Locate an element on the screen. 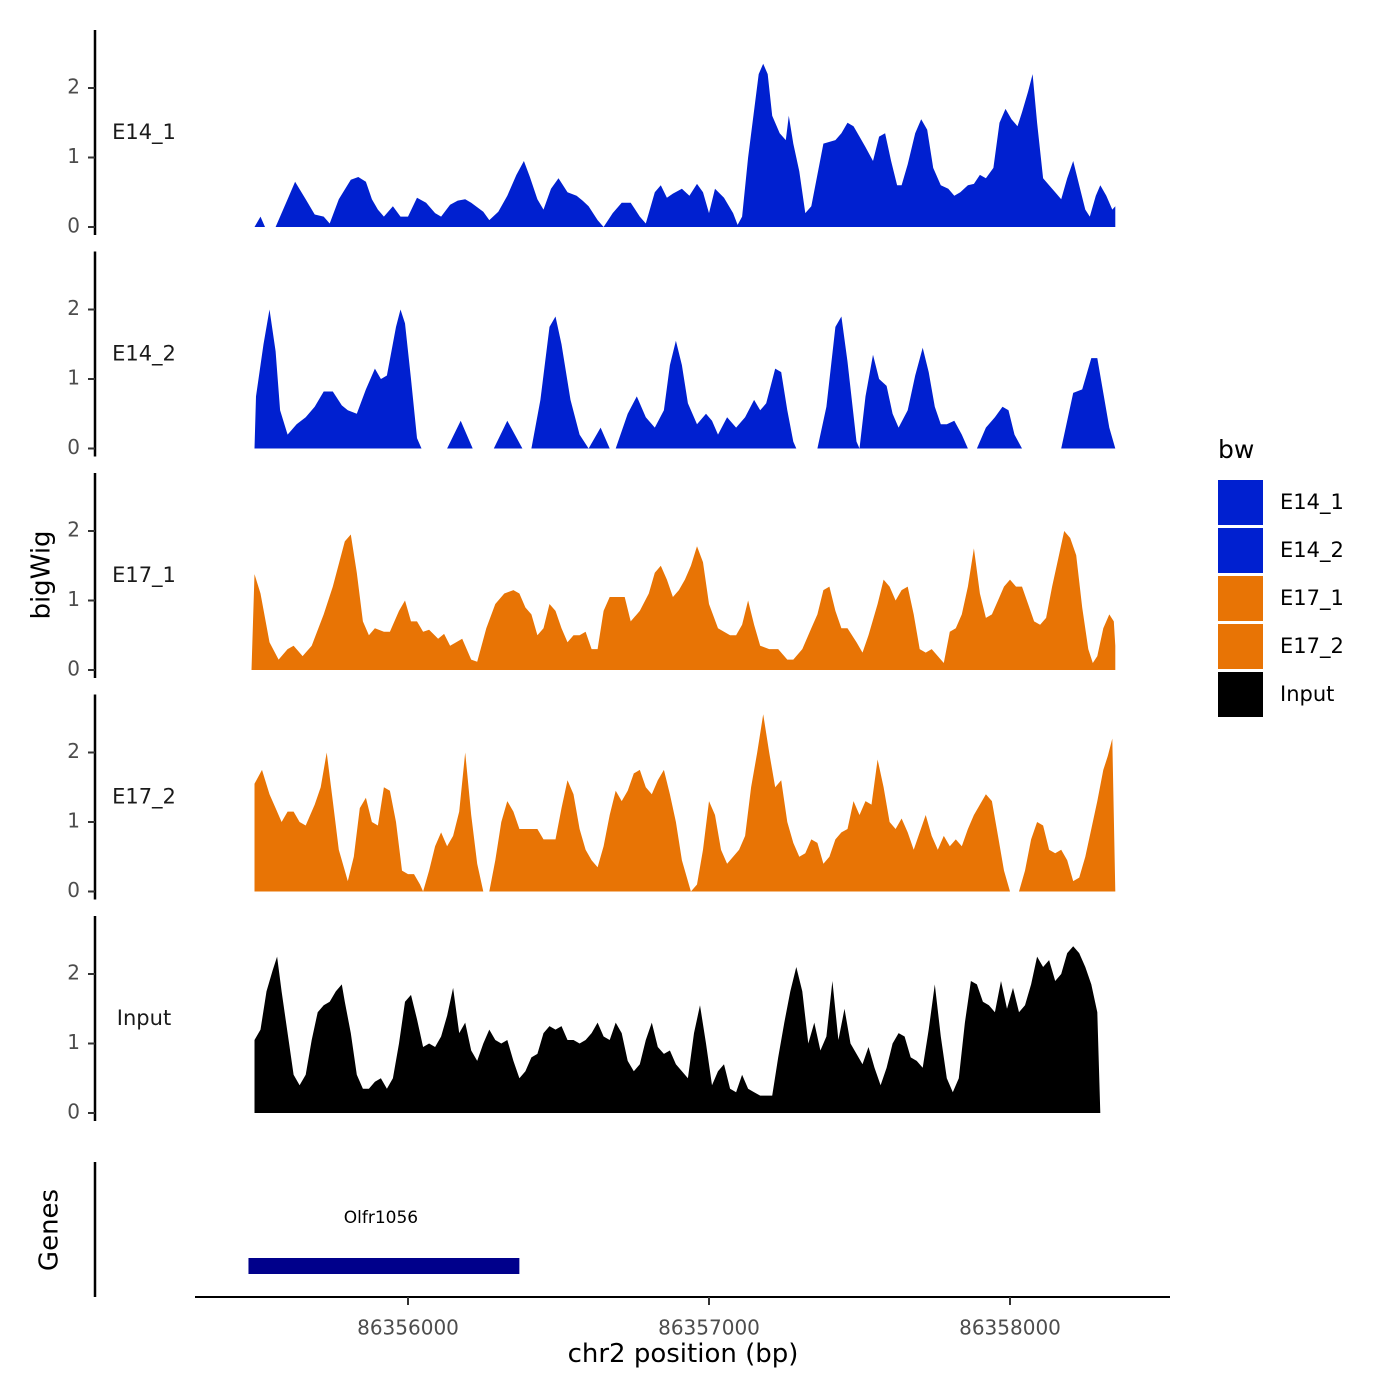  legend-item-e17-2: E17_2 is located at coordinates (1281, 646).